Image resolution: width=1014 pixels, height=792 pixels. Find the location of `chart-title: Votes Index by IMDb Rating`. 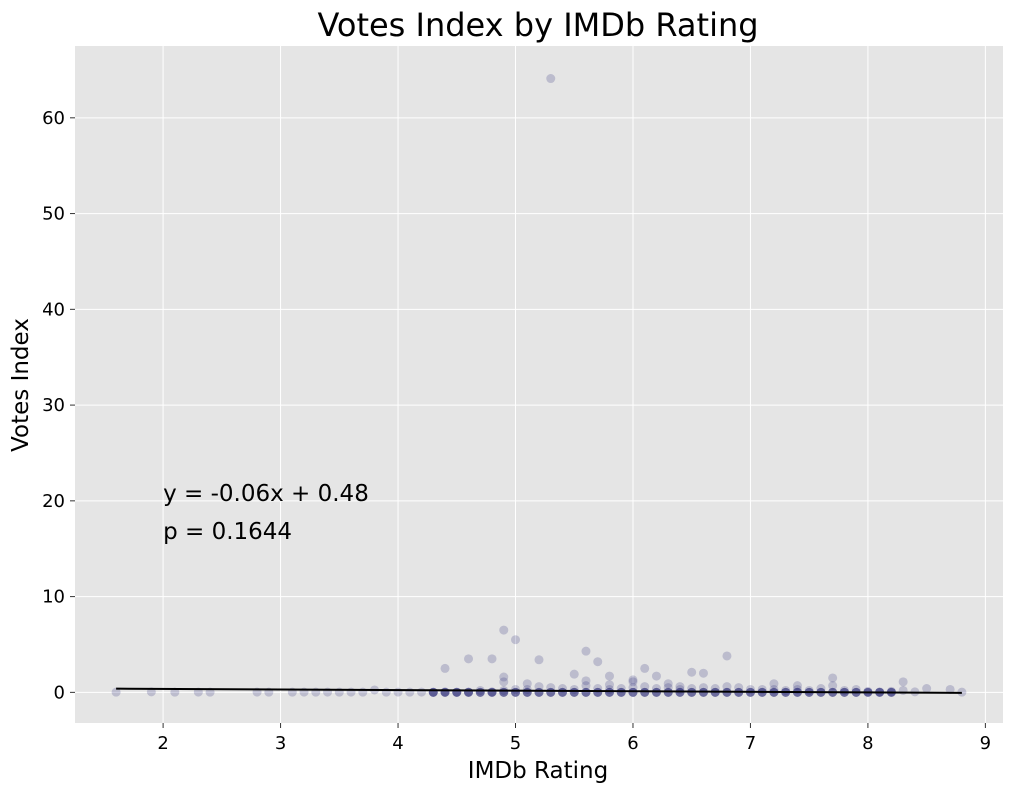

chart-title: Votes Index by IMDb Rating is located at coordinates (537, 25).